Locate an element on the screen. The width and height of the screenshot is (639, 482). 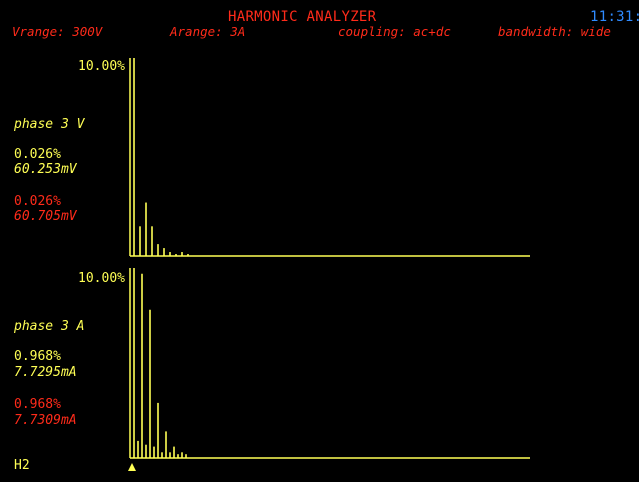
current-reading-percent: 0.968% is located at coordinates (37, 356).